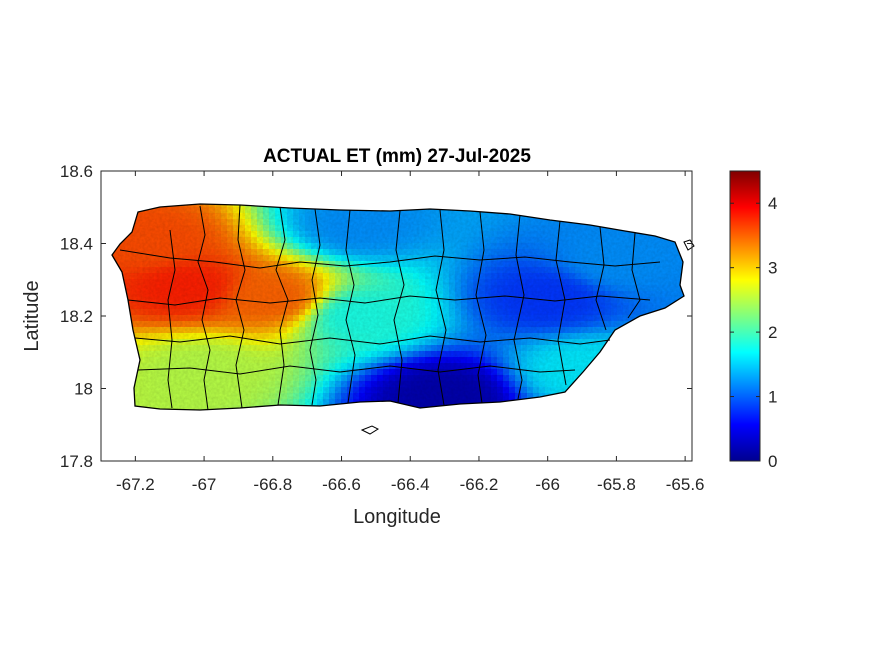  What do you see at coordinates (76, 244) in the screenshot?
I see `y-tick-label: 18.4` at bounding box center [76, 244].